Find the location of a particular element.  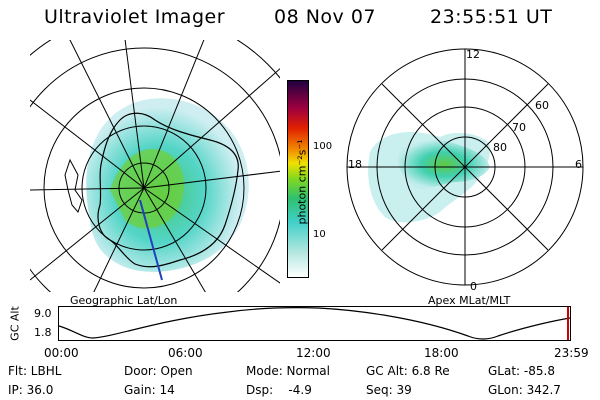

time-tick-2: 12:00 is located at coordinates (313, 353).